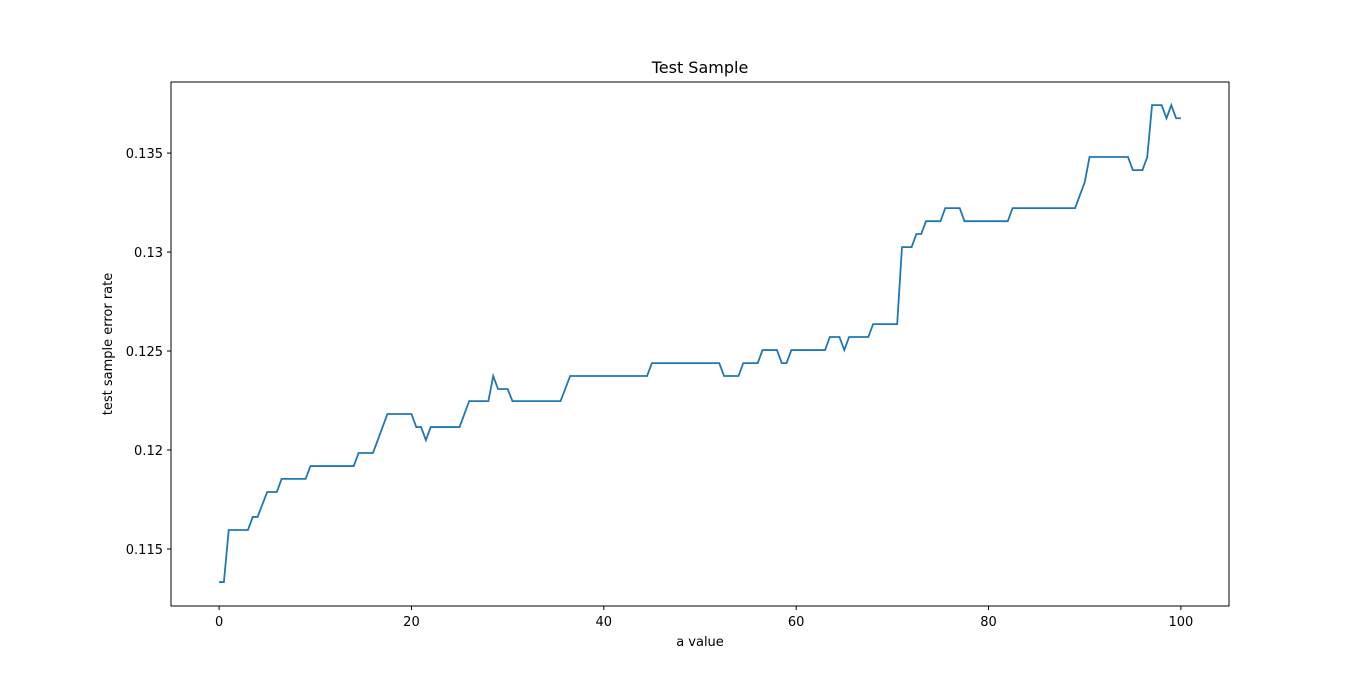 The height and width of the screenshot is (681, 1366). I want to click on x-axis-label: a value, so click(700, 642).